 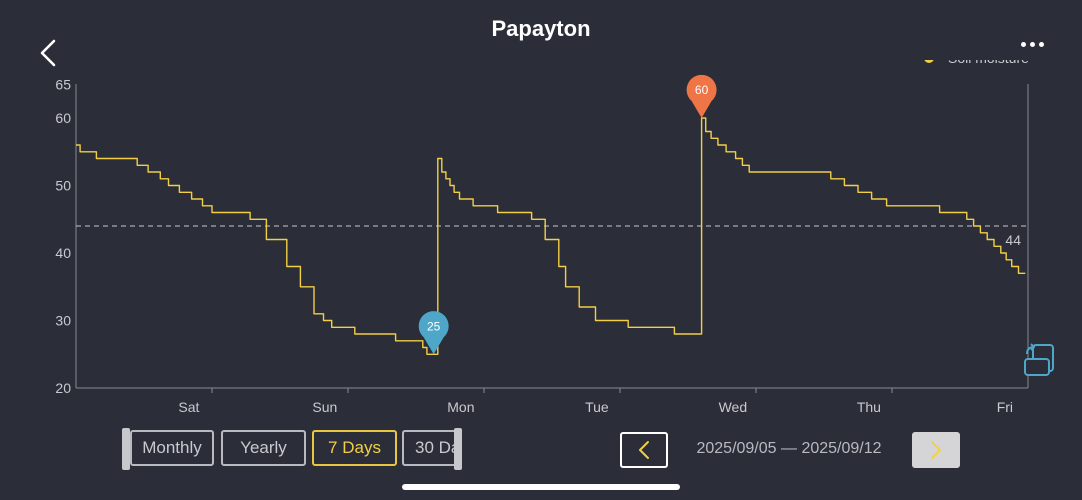 What do you see at coordinates (354, 448) in the screenshot?
I see `range-button-7-days: 7 Days` at bounding box center [354, 448].